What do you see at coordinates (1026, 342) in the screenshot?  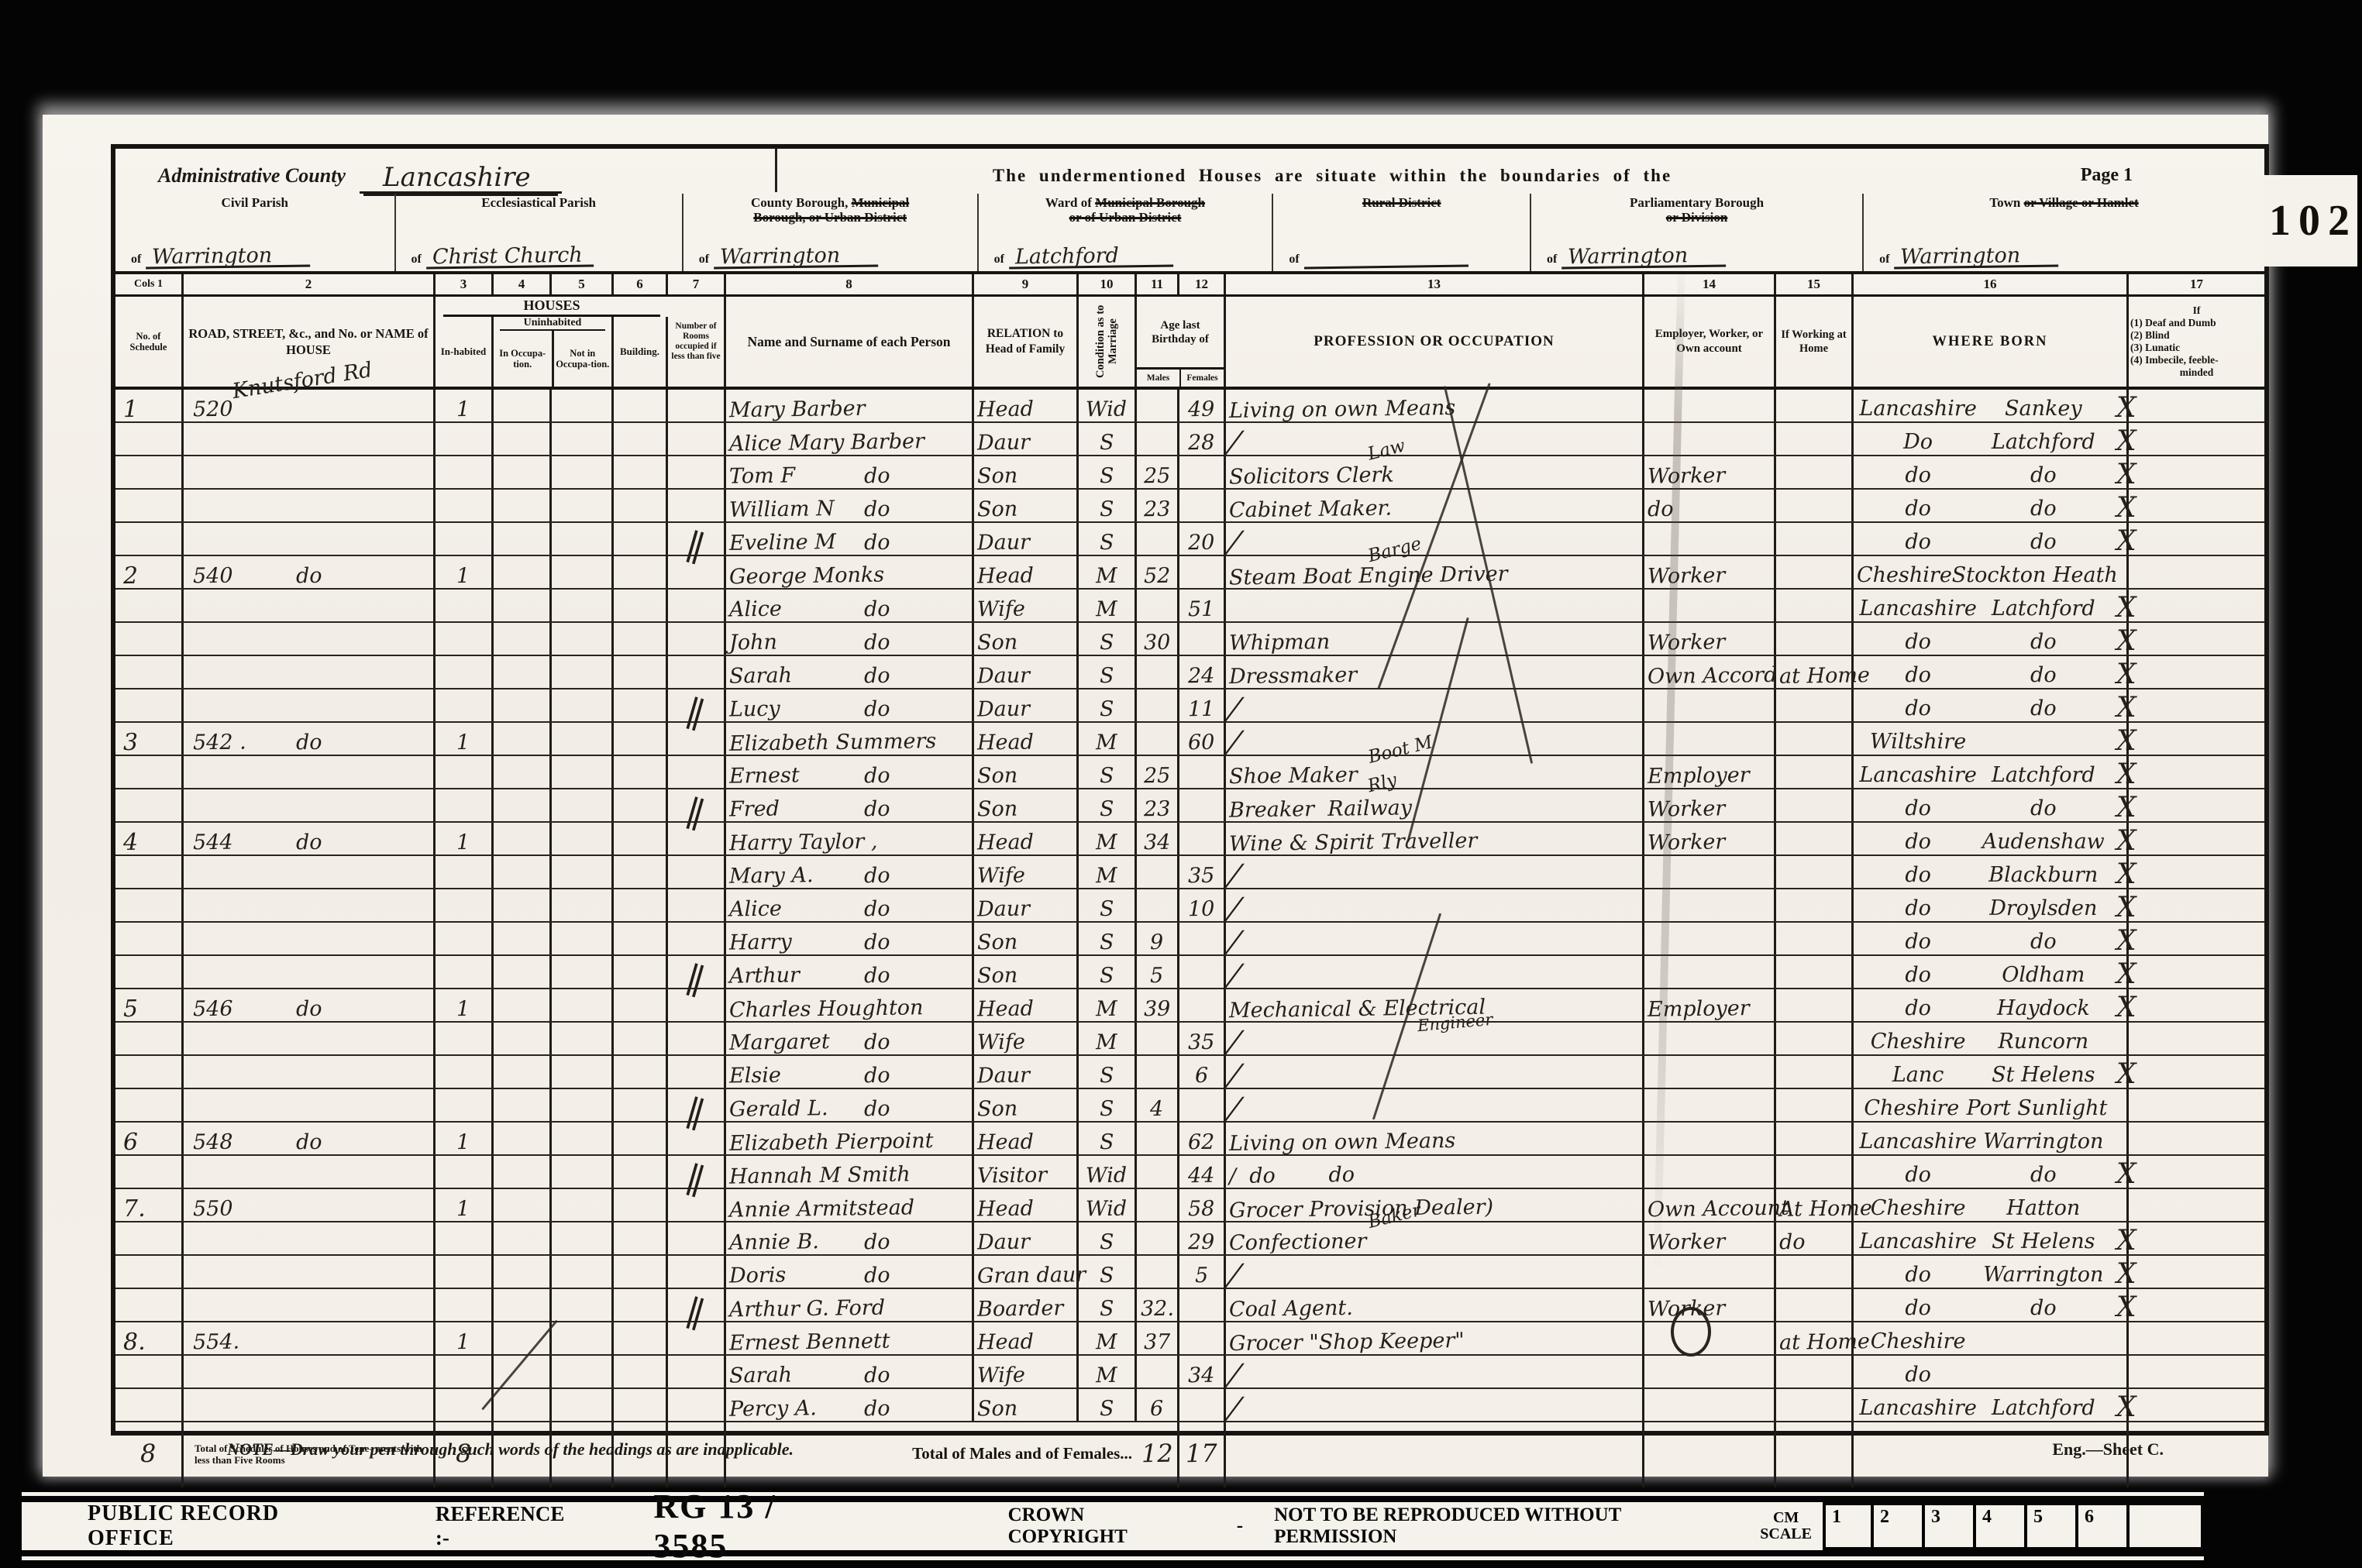 I see `header-relation: RELATION to Head of Family` at bounding box center [1026, 342].